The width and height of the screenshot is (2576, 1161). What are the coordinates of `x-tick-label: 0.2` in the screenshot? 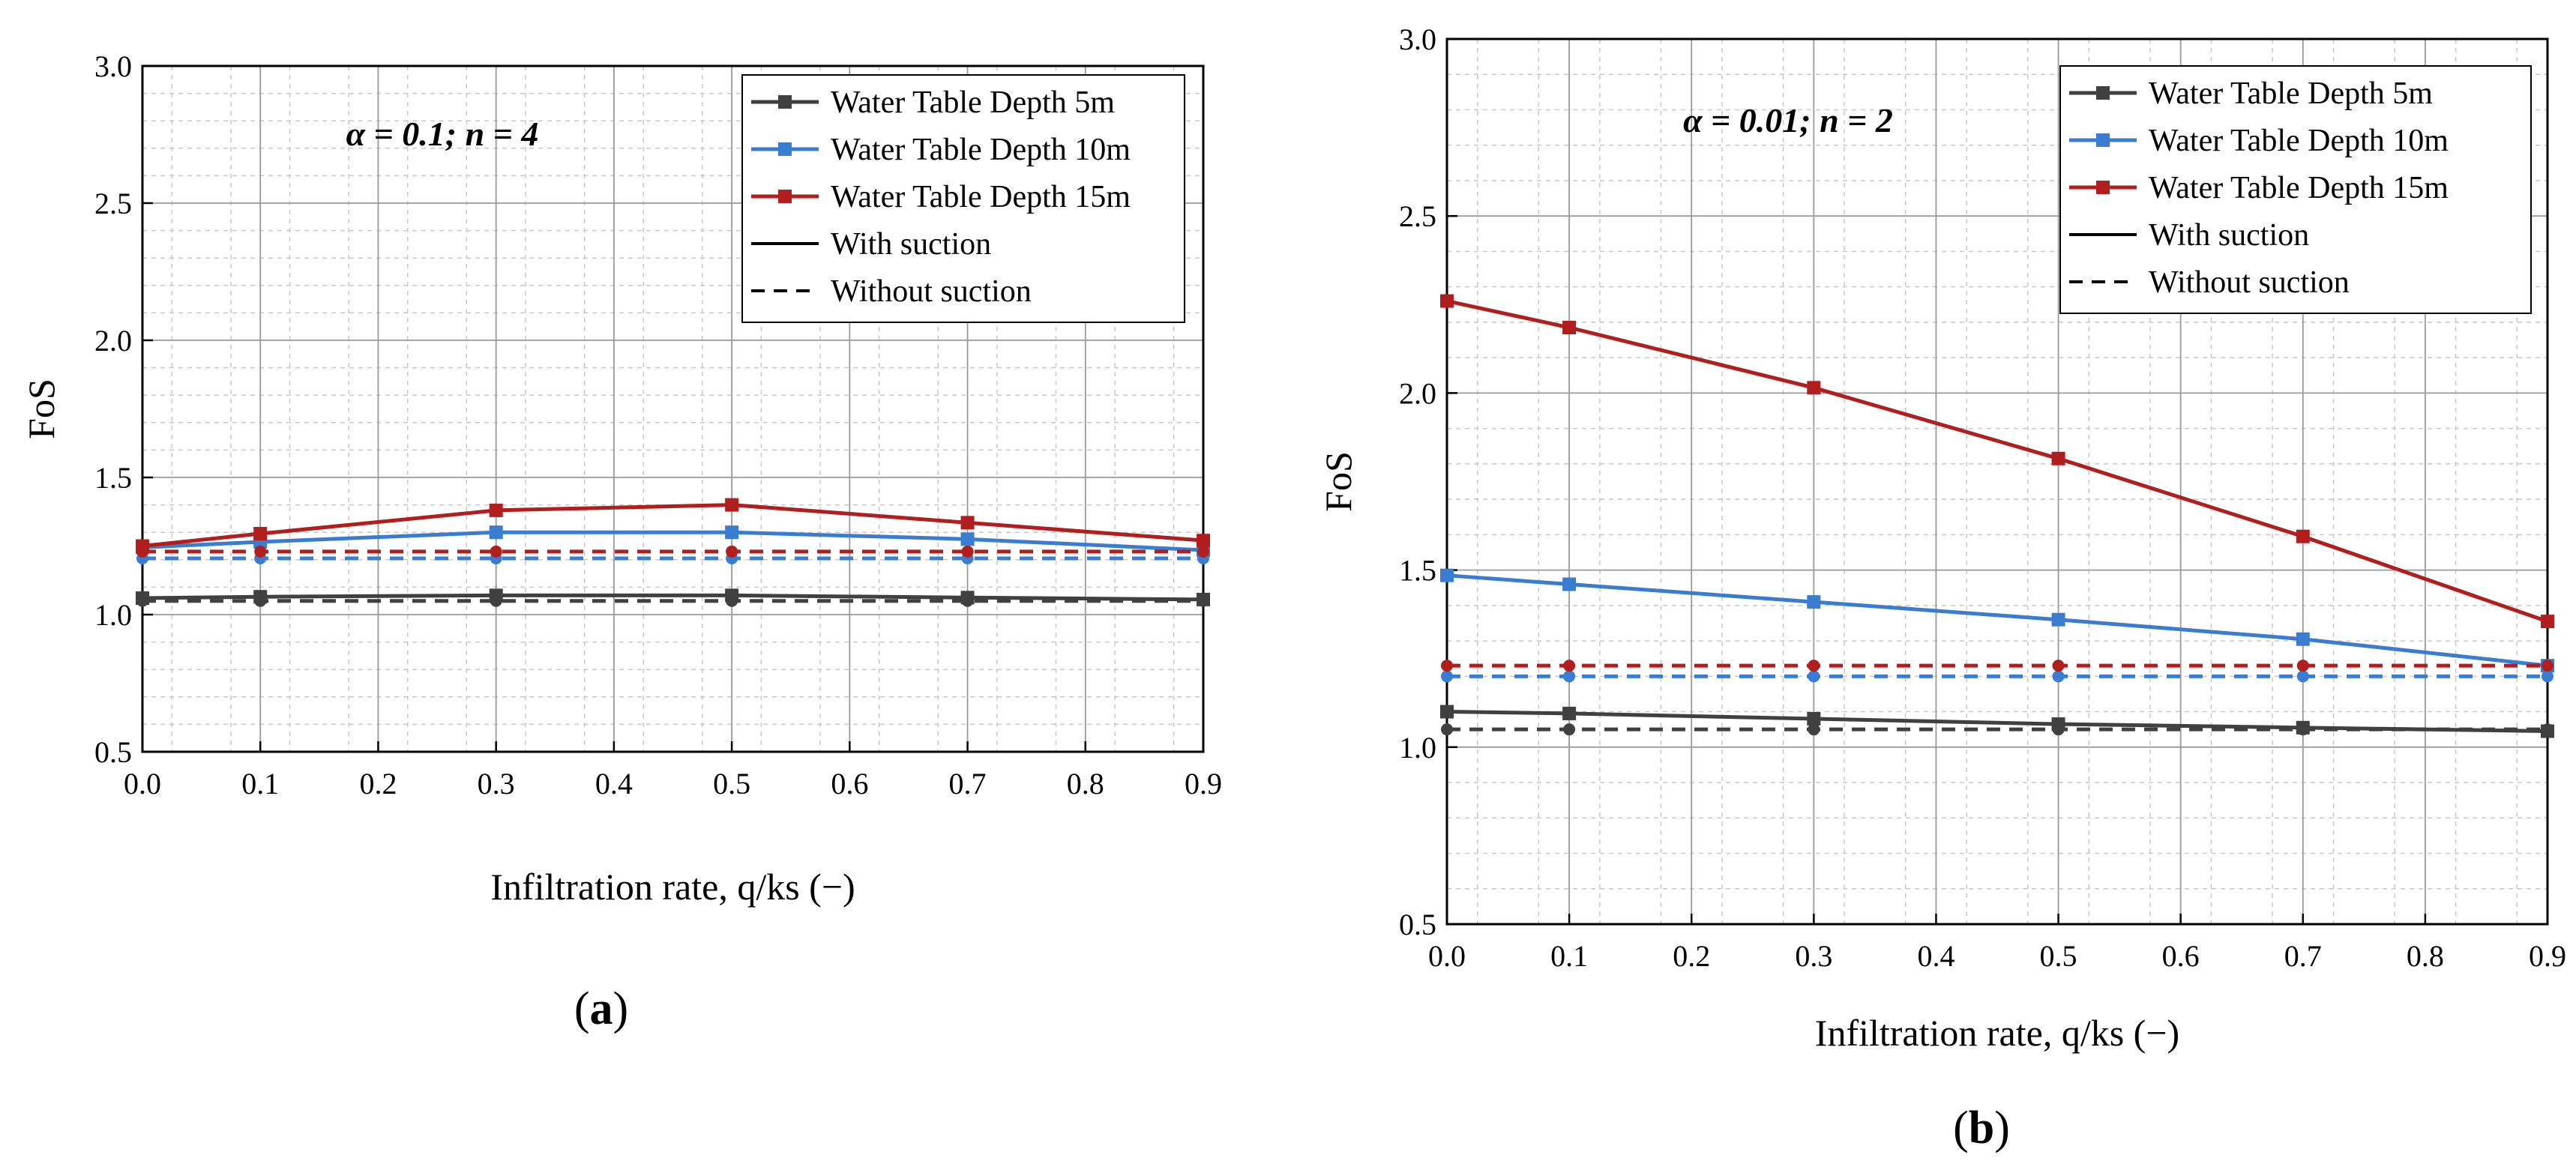 It's located at (378, 784).